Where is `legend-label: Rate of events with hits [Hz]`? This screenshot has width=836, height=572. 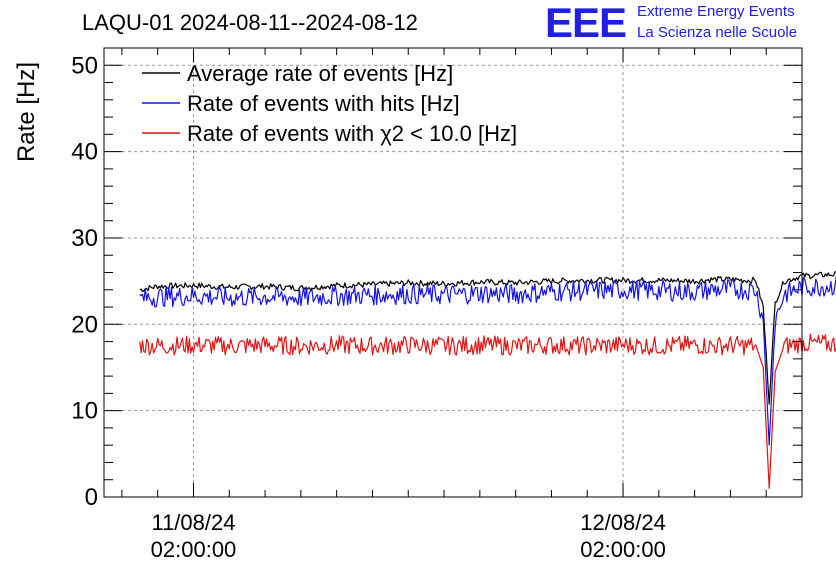
legend-label: Rate of events with hits [Hz] is located at coordinates (323, 103).